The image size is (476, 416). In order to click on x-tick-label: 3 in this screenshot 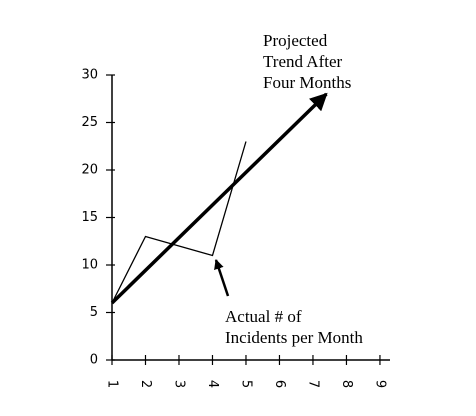, I will do `click(178, 384)`.